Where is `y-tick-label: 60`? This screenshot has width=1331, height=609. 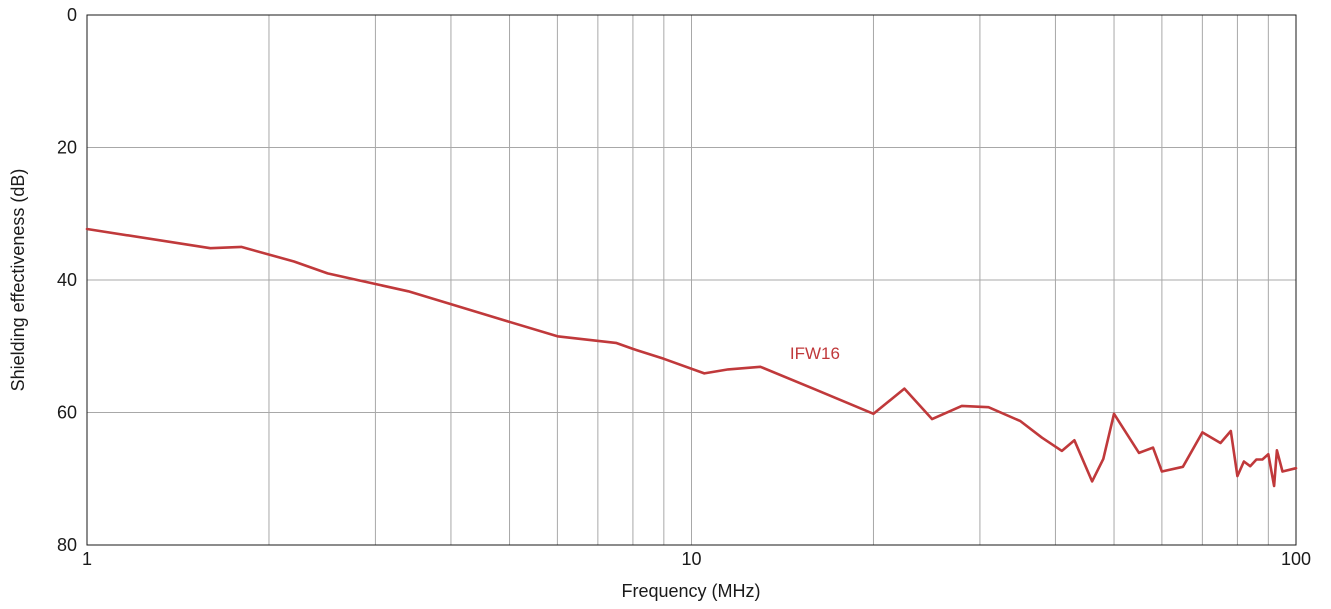 y-tick-label: 60 is located at coordinates (67, 413).